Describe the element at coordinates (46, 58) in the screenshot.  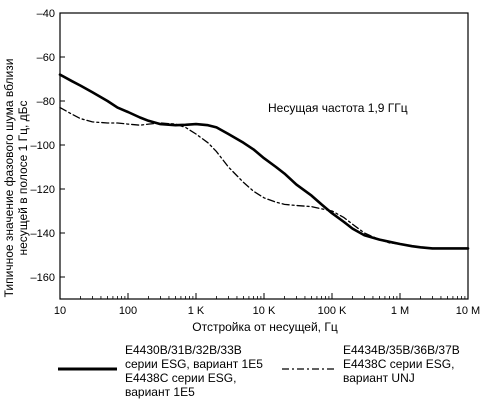
I see `y-tick-label: –60` at that location.